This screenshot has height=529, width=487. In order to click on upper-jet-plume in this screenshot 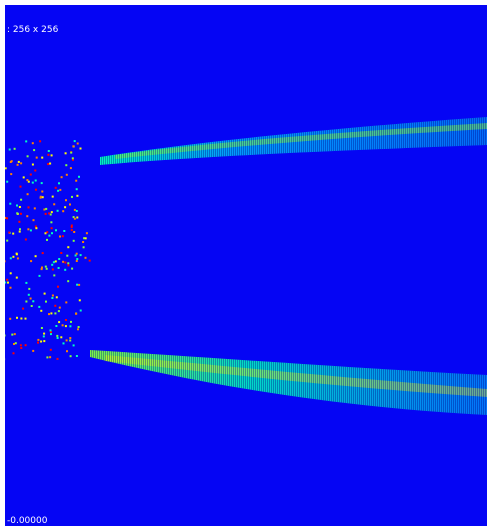, I will do `click(293, 141)`.